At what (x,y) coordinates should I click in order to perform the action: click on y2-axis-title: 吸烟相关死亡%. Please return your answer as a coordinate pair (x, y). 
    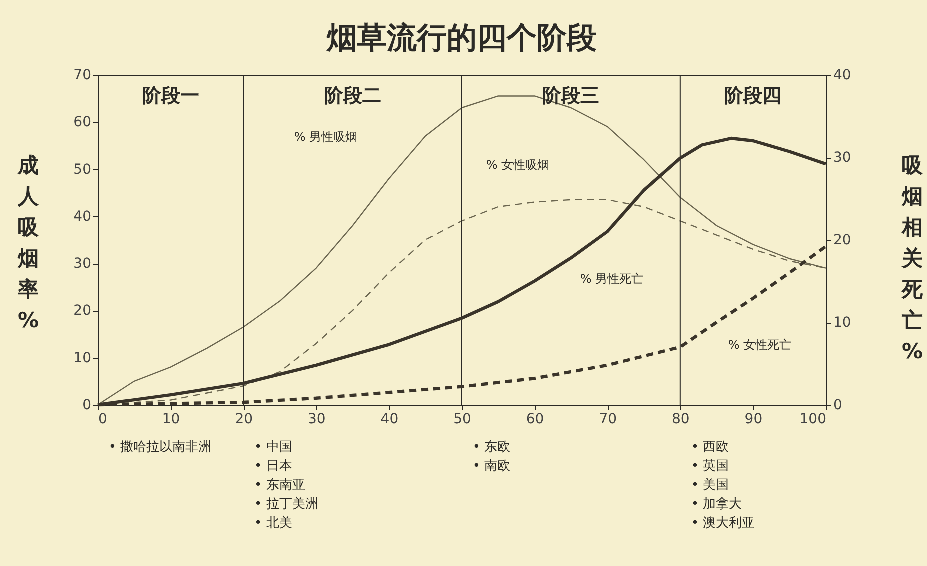
    Looking at the image, I should click on (912, 259).